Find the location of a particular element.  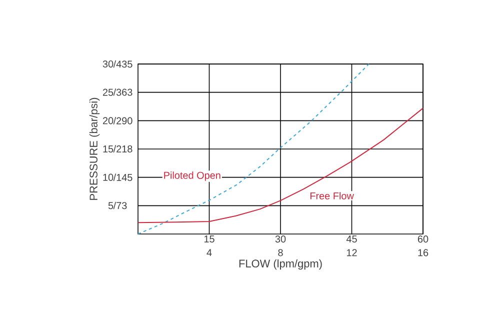

y2-tick-label: /435 is located at coordinates (122, 64).